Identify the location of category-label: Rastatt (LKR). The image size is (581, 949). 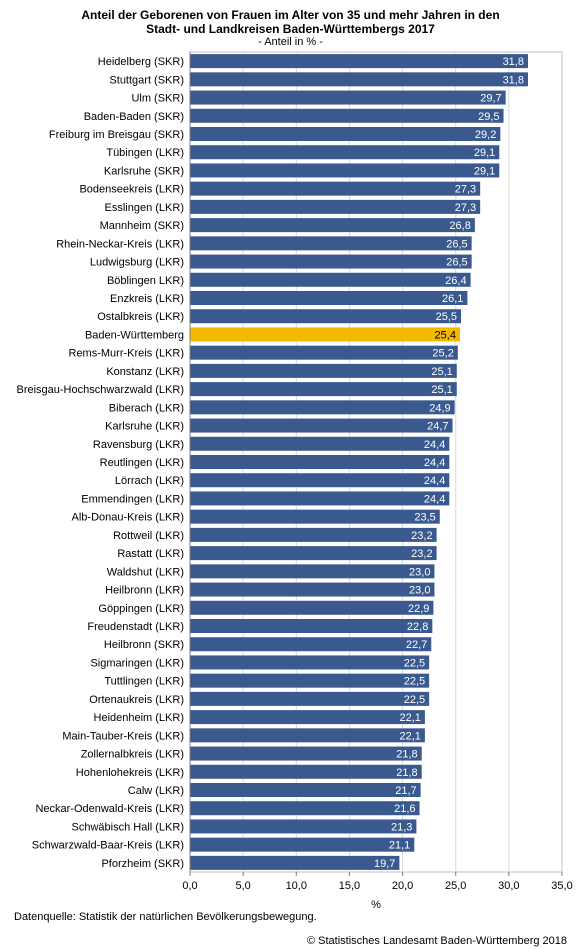
(150, 554).